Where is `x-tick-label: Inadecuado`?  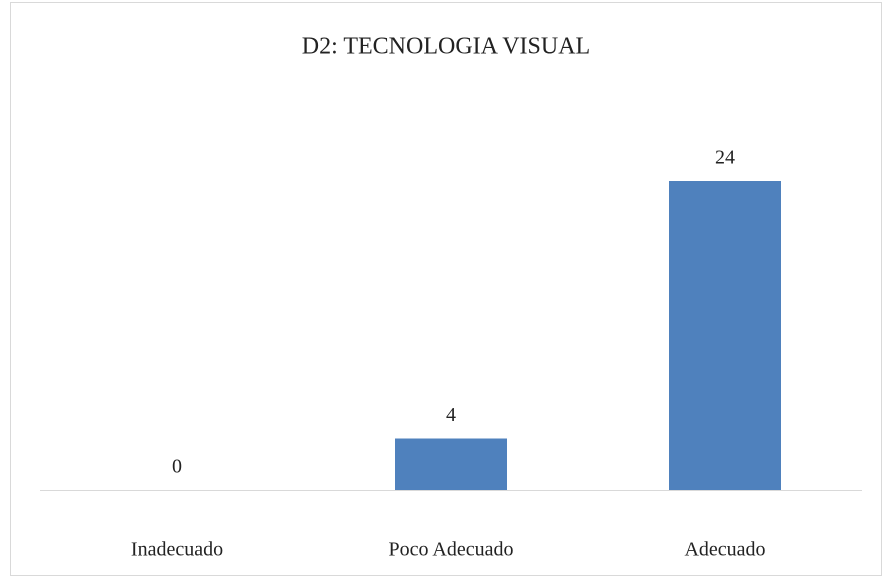 x-tick-label: Inadecuado is located at coordinates (177, 550).